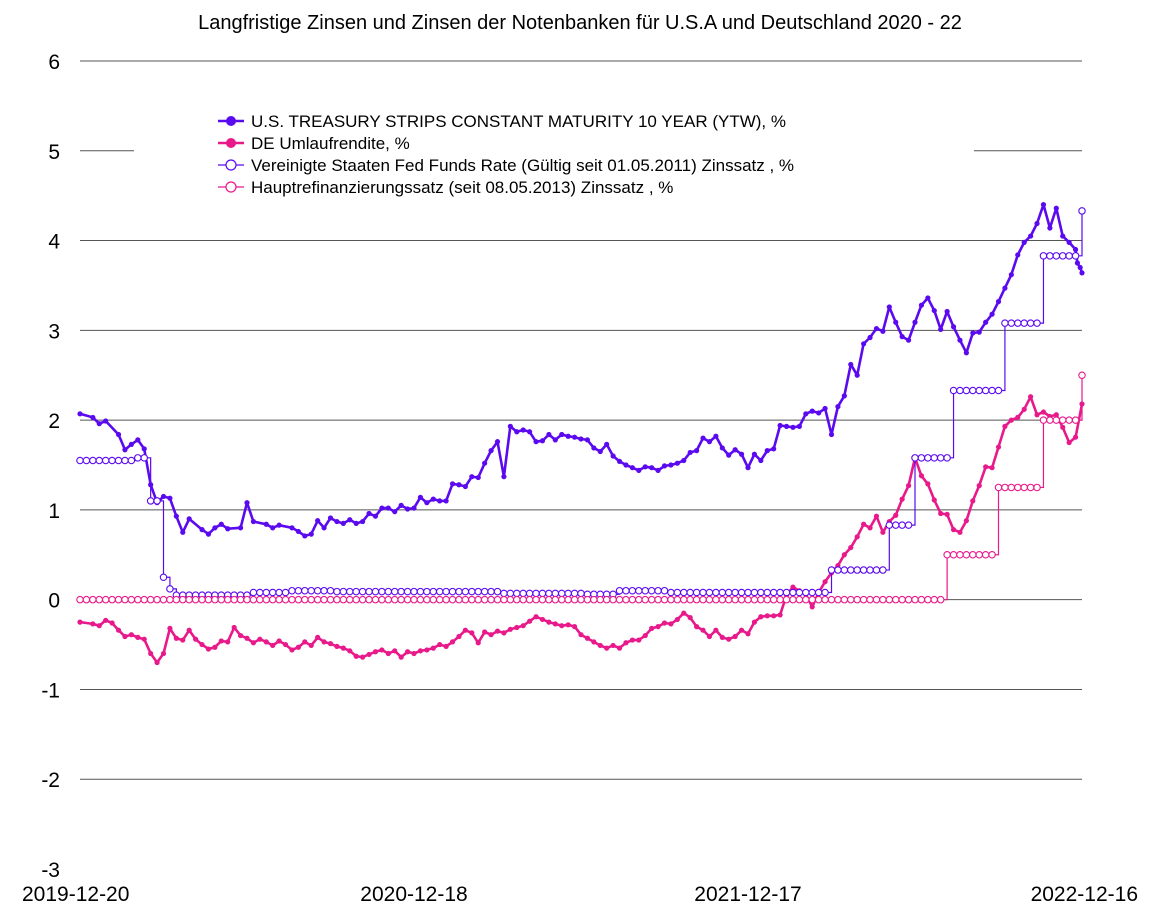 The height and width of the screenshot is (924, 1149). What do you see at coordinates (330, 143) in the screenshot?
I see `legend-label: DE Umlaufrendite, %` at bounding box center [330, 143].